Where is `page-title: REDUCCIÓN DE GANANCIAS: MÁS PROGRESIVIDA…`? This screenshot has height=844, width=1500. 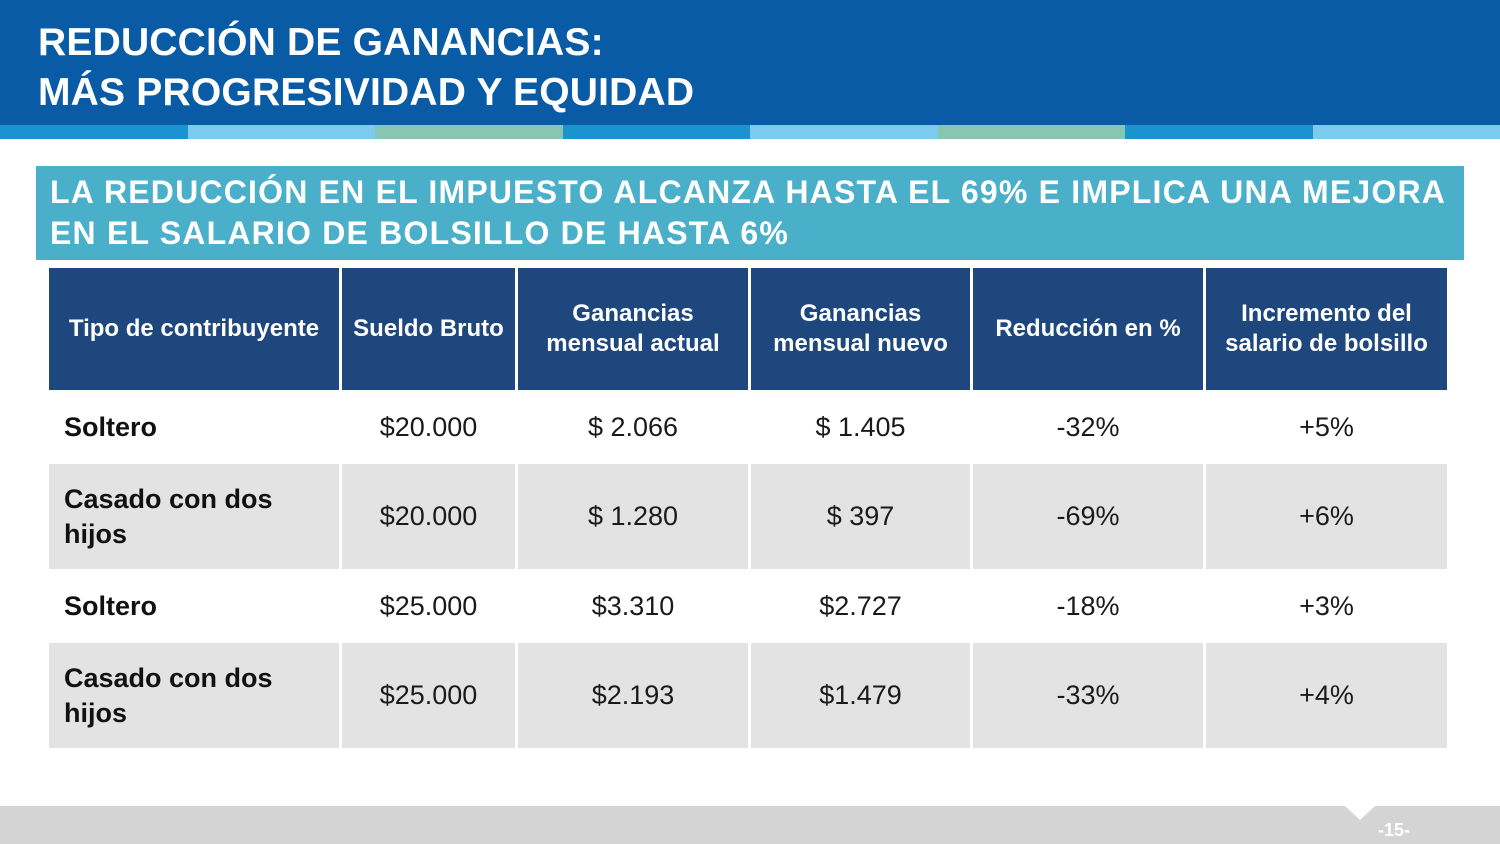 page-title: REDUCCIÓN DE GANANCIAS: MÁS PROGRESIVIDA… is located at coordinates (366, 67).